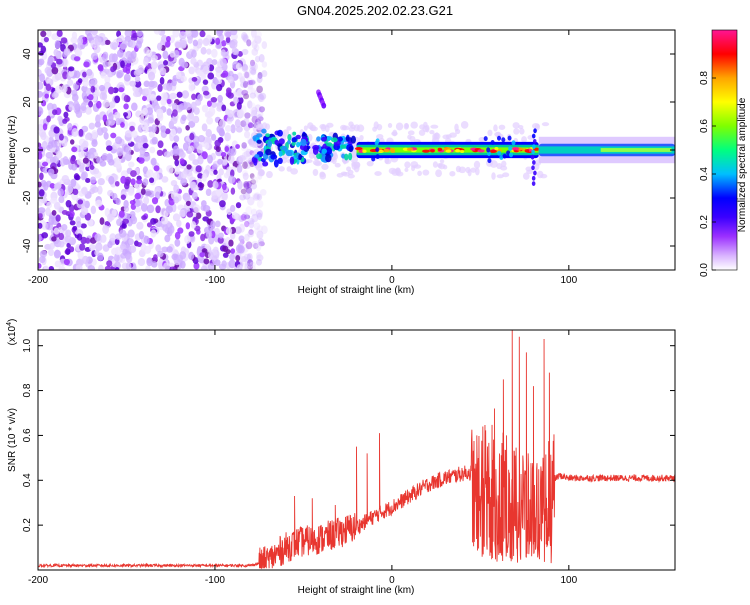 The width and height of the screenshot is (750, 605). What do you see at coordinates (534, 141) in the screenshot?
I see `vertical-spread-blob` at bounding box center [534, 141].